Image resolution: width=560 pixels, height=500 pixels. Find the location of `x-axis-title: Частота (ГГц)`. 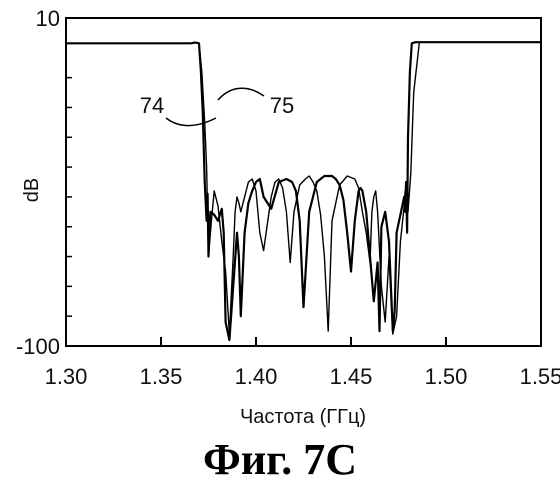

x-axis-title: Частота (ГГц) is located at coordinates (303, 417).